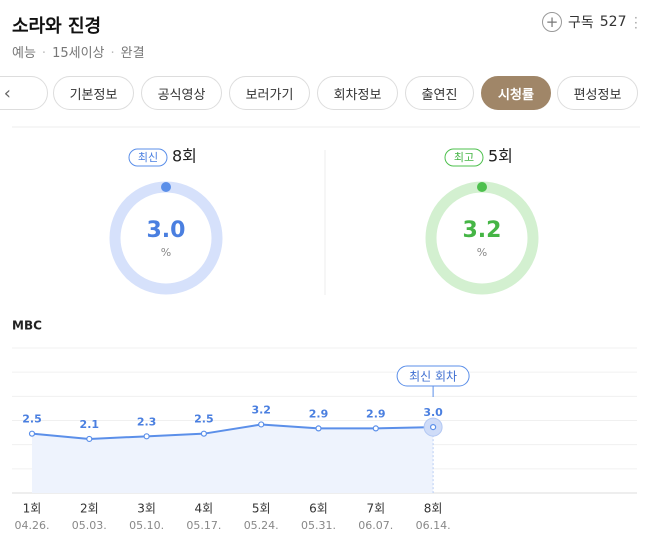 The width and height of the screenshot is (656, 542). I want to click on x-tick-label: 1회, so click(32, 509).